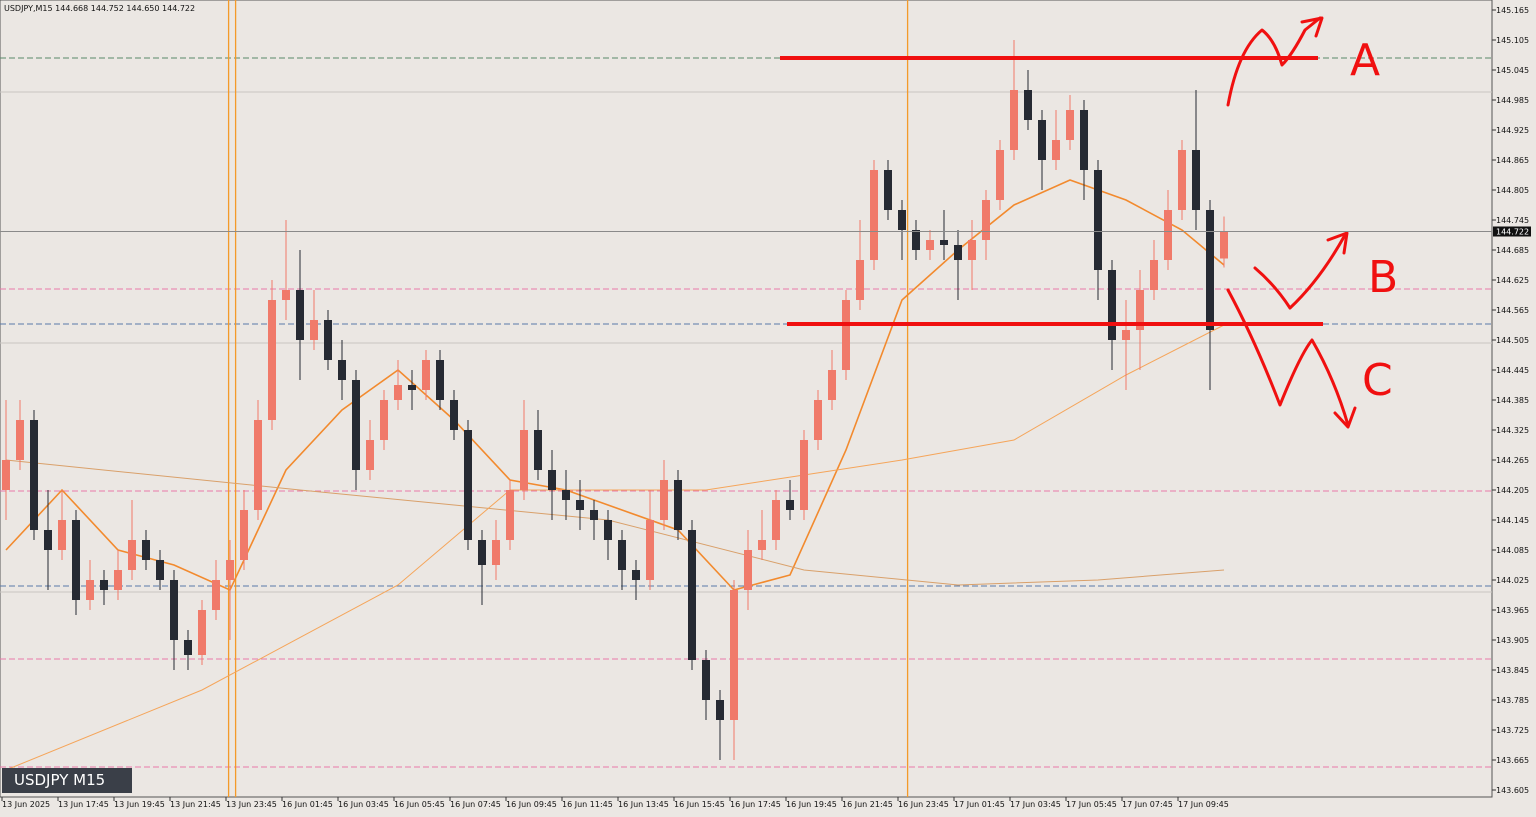  Describe the element at coordinates (1312, 27) in the screenshot. I see `arrow-a-head` at that location.